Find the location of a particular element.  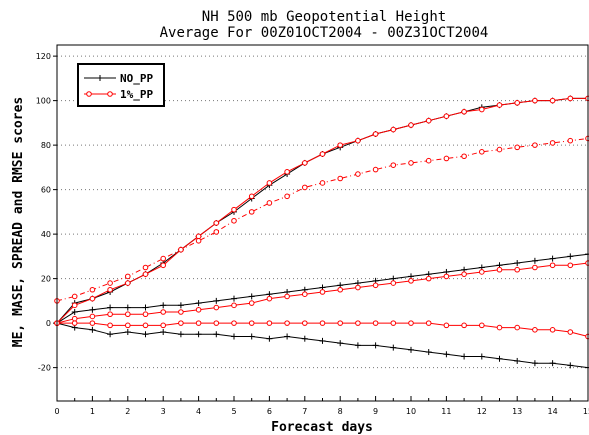

x-tick-label: 6 is located at coordinates (269, 411).